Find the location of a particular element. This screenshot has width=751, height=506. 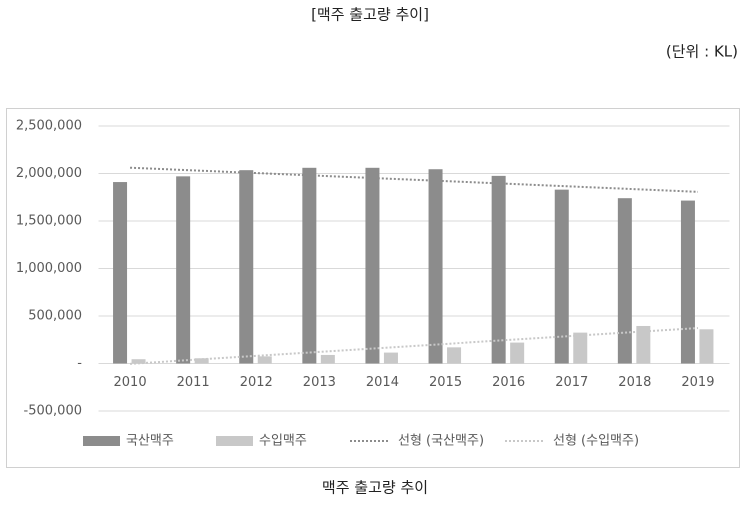

x-tick-label: 2016 is located at coordinates (508, 382).